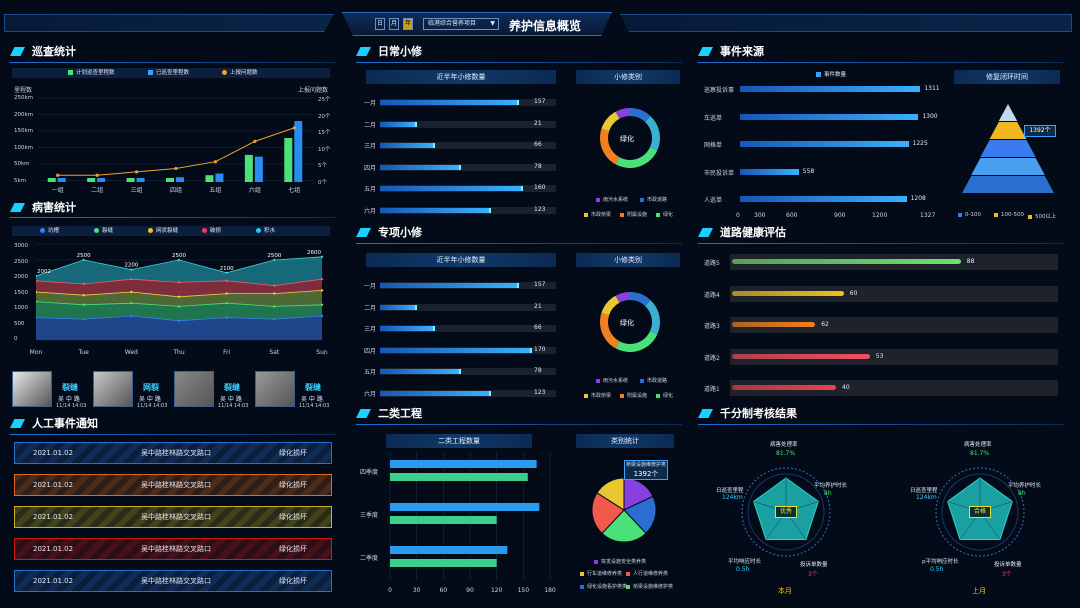 The width and height of the screenshot is (1080, 608). Describe the element at coordinates (369, 472) in the screenshot. I see `y-tick-label: 四季度` at that location.